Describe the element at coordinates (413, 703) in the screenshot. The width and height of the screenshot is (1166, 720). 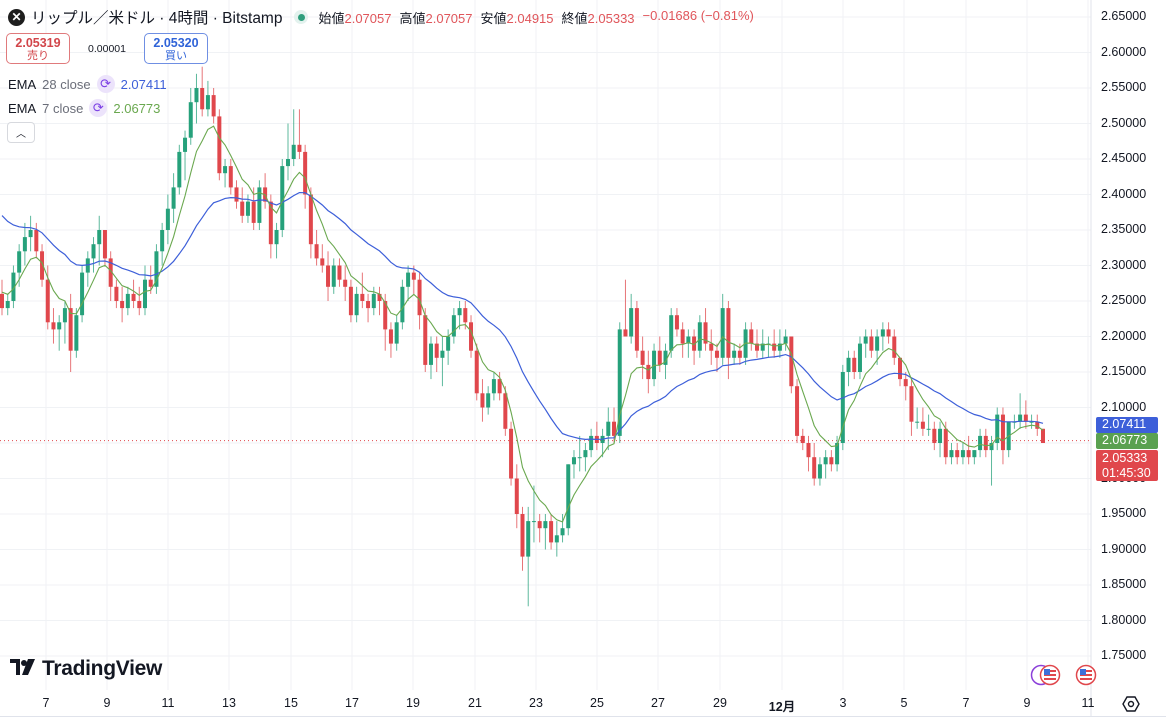
I see `time-axis-label: 19` at that location.